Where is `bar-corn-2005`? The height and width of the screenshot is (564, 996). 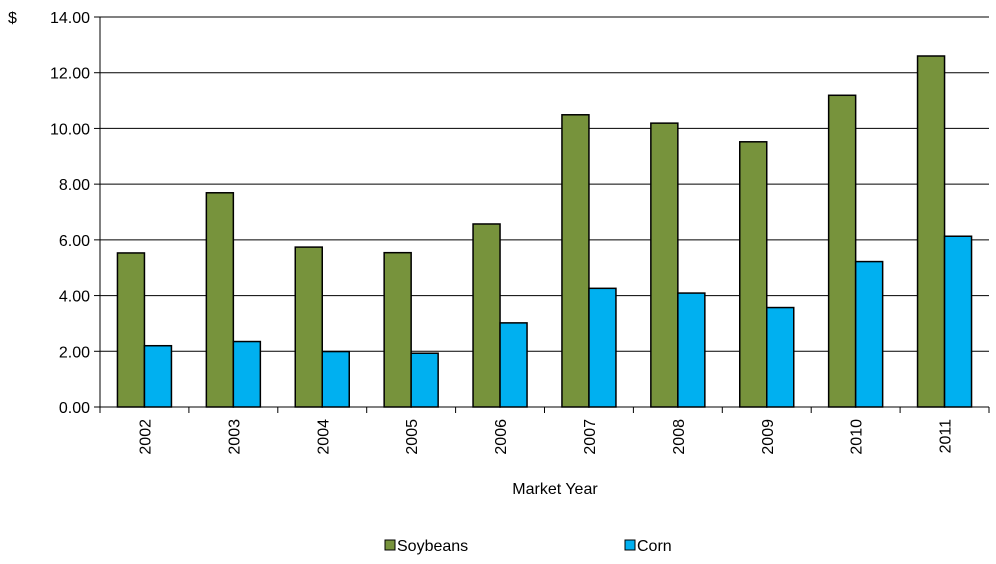 bar-corn-2005 is located at coordinates (424, 380).